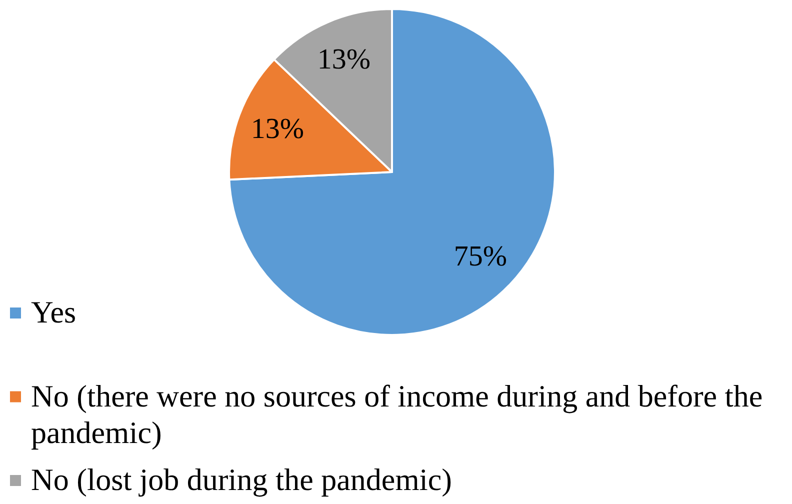  I want to click on legend-label: Yes, so click(53, 312).